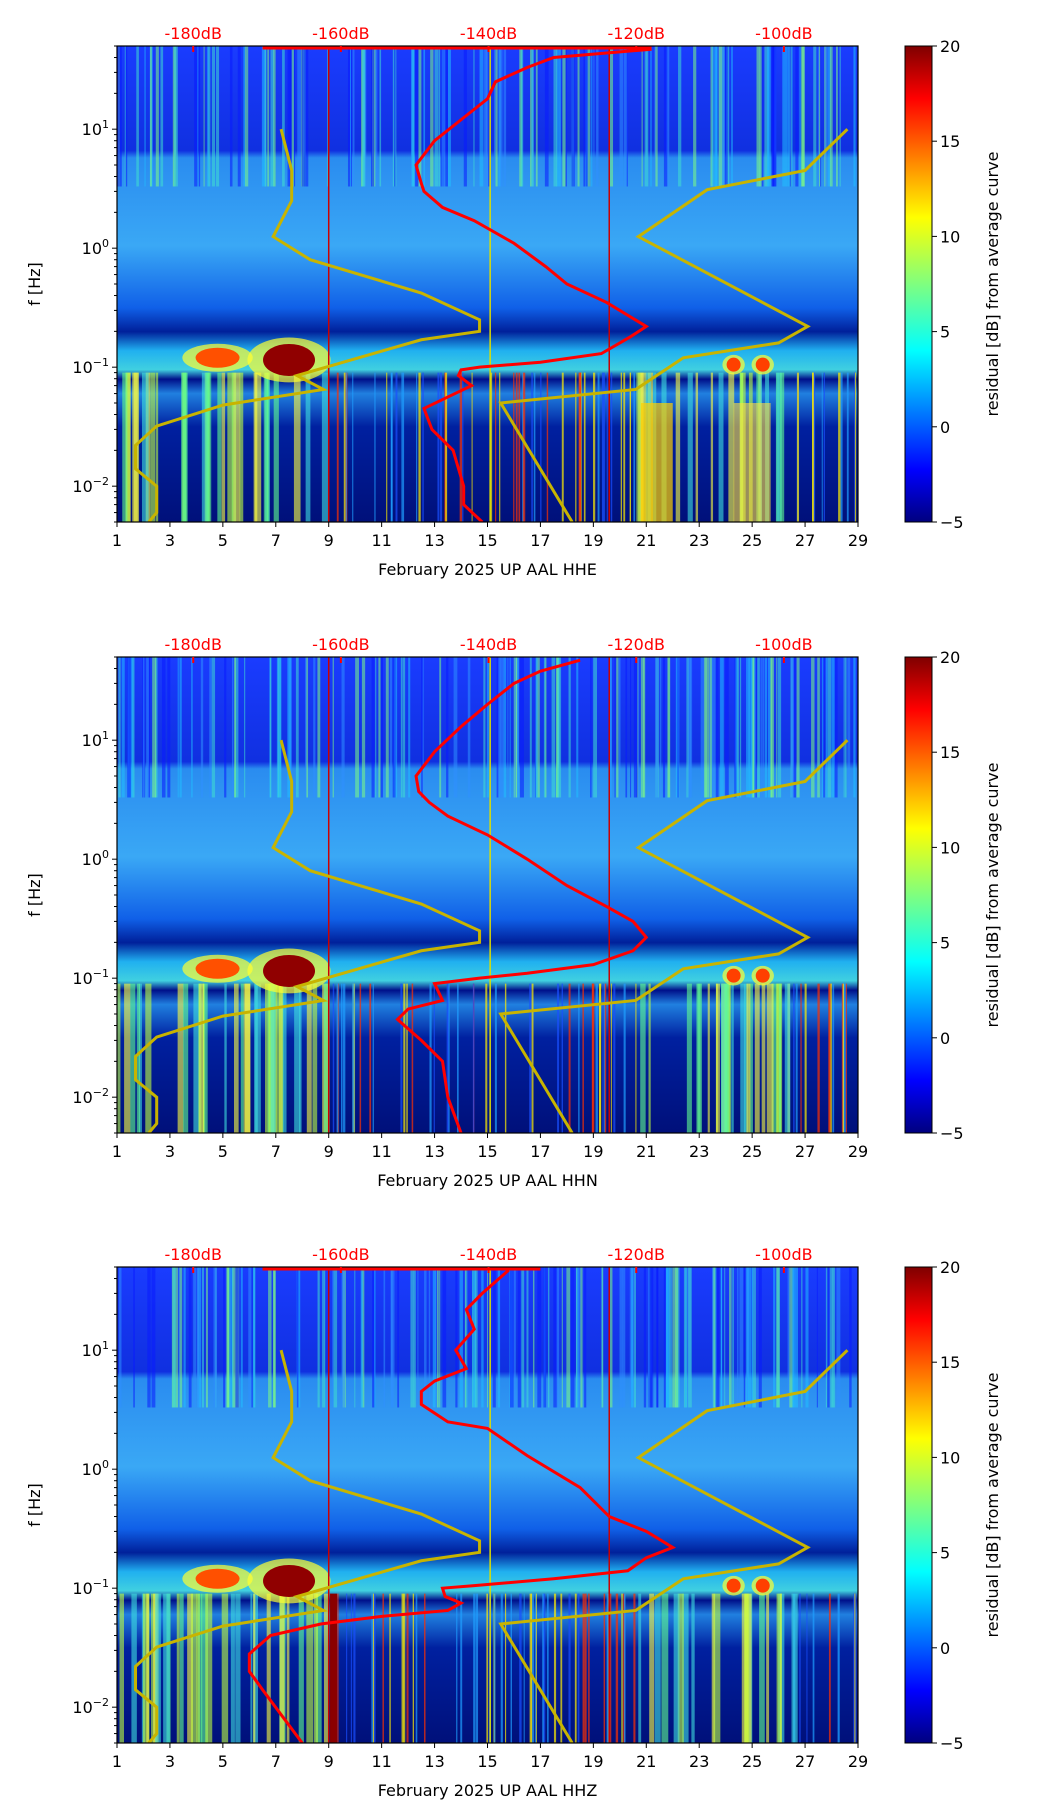 The image size is (1052, 1810). I want to click on top-db-label: -180dB, so click(192, 33).